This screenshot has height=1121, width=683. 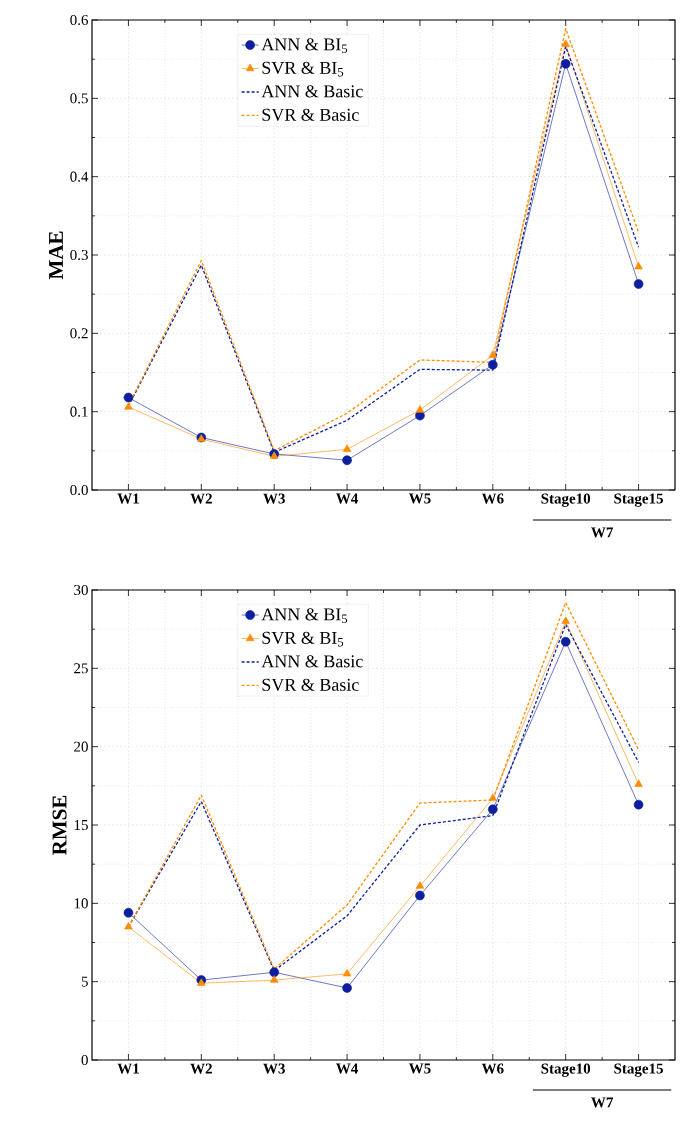 What do you see at coordinates (84, 1060) in the screenshot?
I see `y-tick-label: 0` at bounding box center [84, 1060].